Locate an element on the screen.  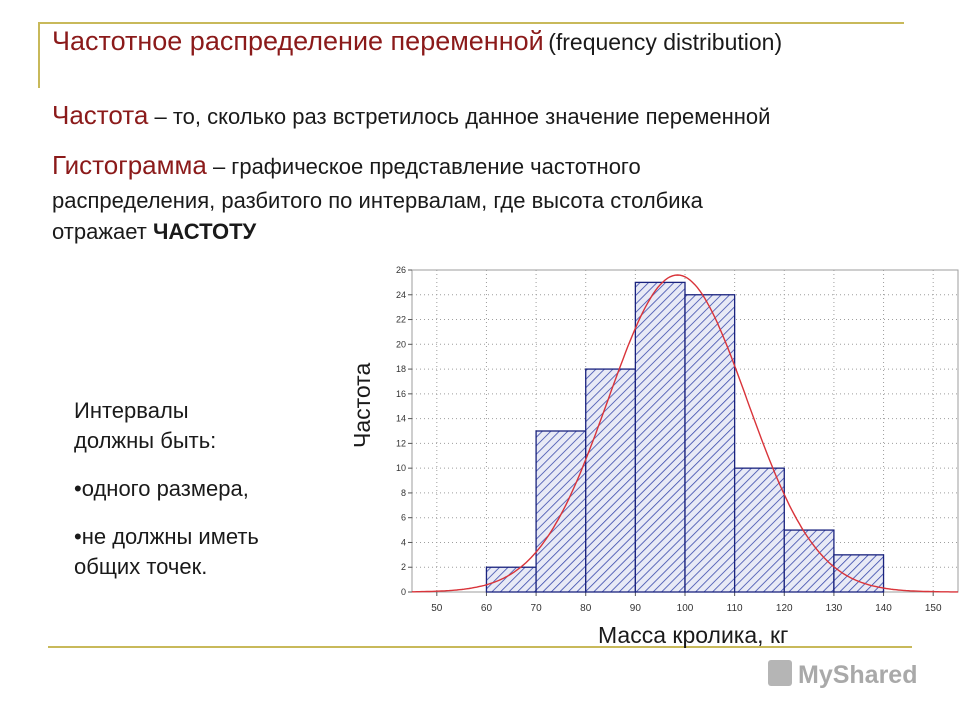
x-tick-label: 90 is located at coordinates (636, 608).